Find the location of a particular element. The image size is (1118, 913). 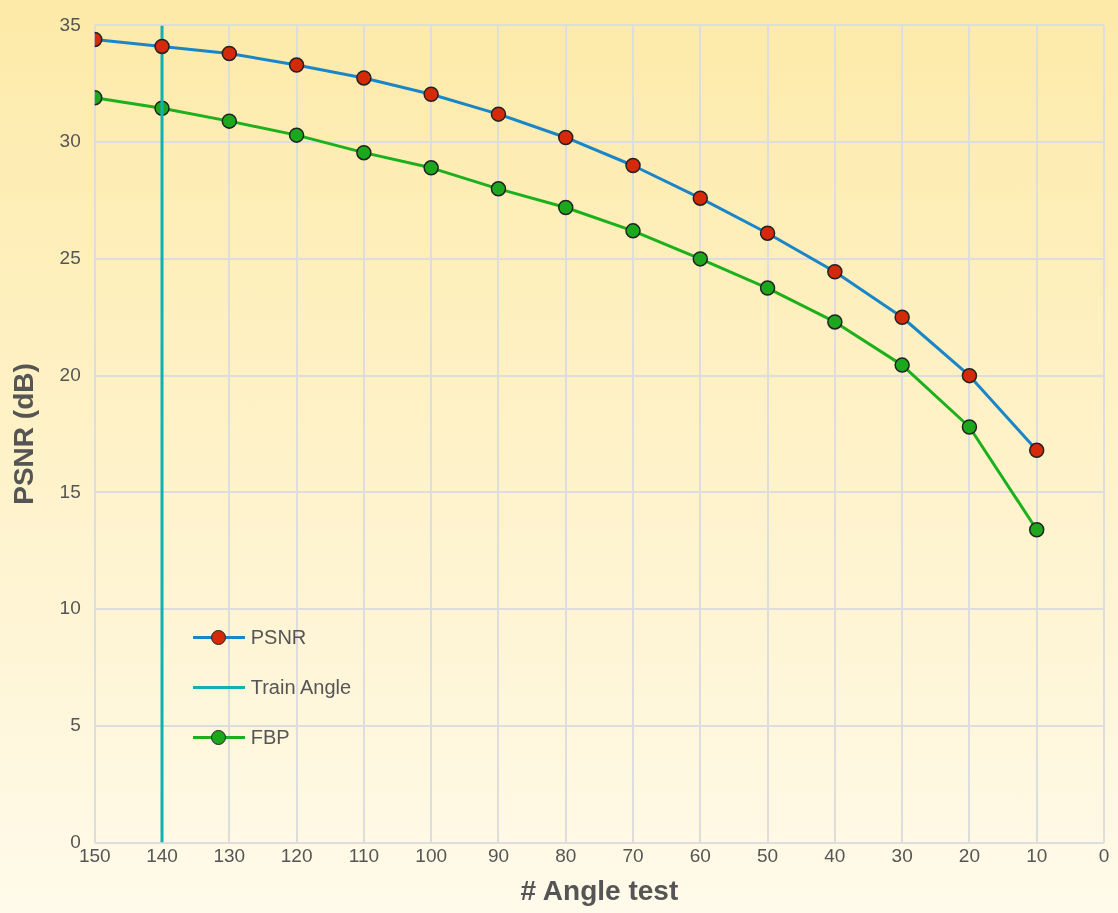

x-tick-label: 120 is located at coordinates (296, 856).